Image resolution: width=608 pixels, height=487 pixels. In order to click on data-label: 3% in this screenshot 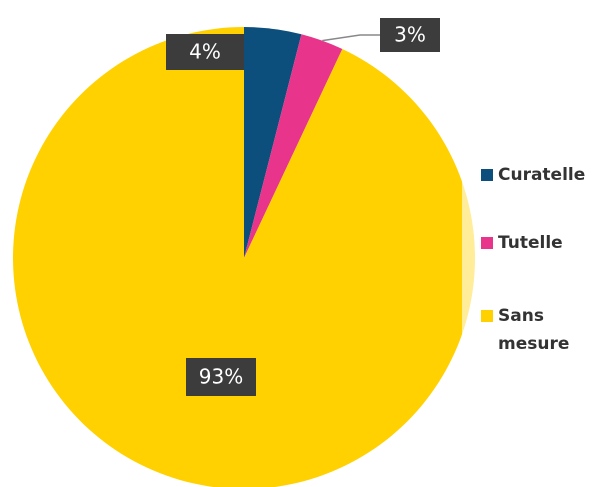, I will do `click(410, 35)`.